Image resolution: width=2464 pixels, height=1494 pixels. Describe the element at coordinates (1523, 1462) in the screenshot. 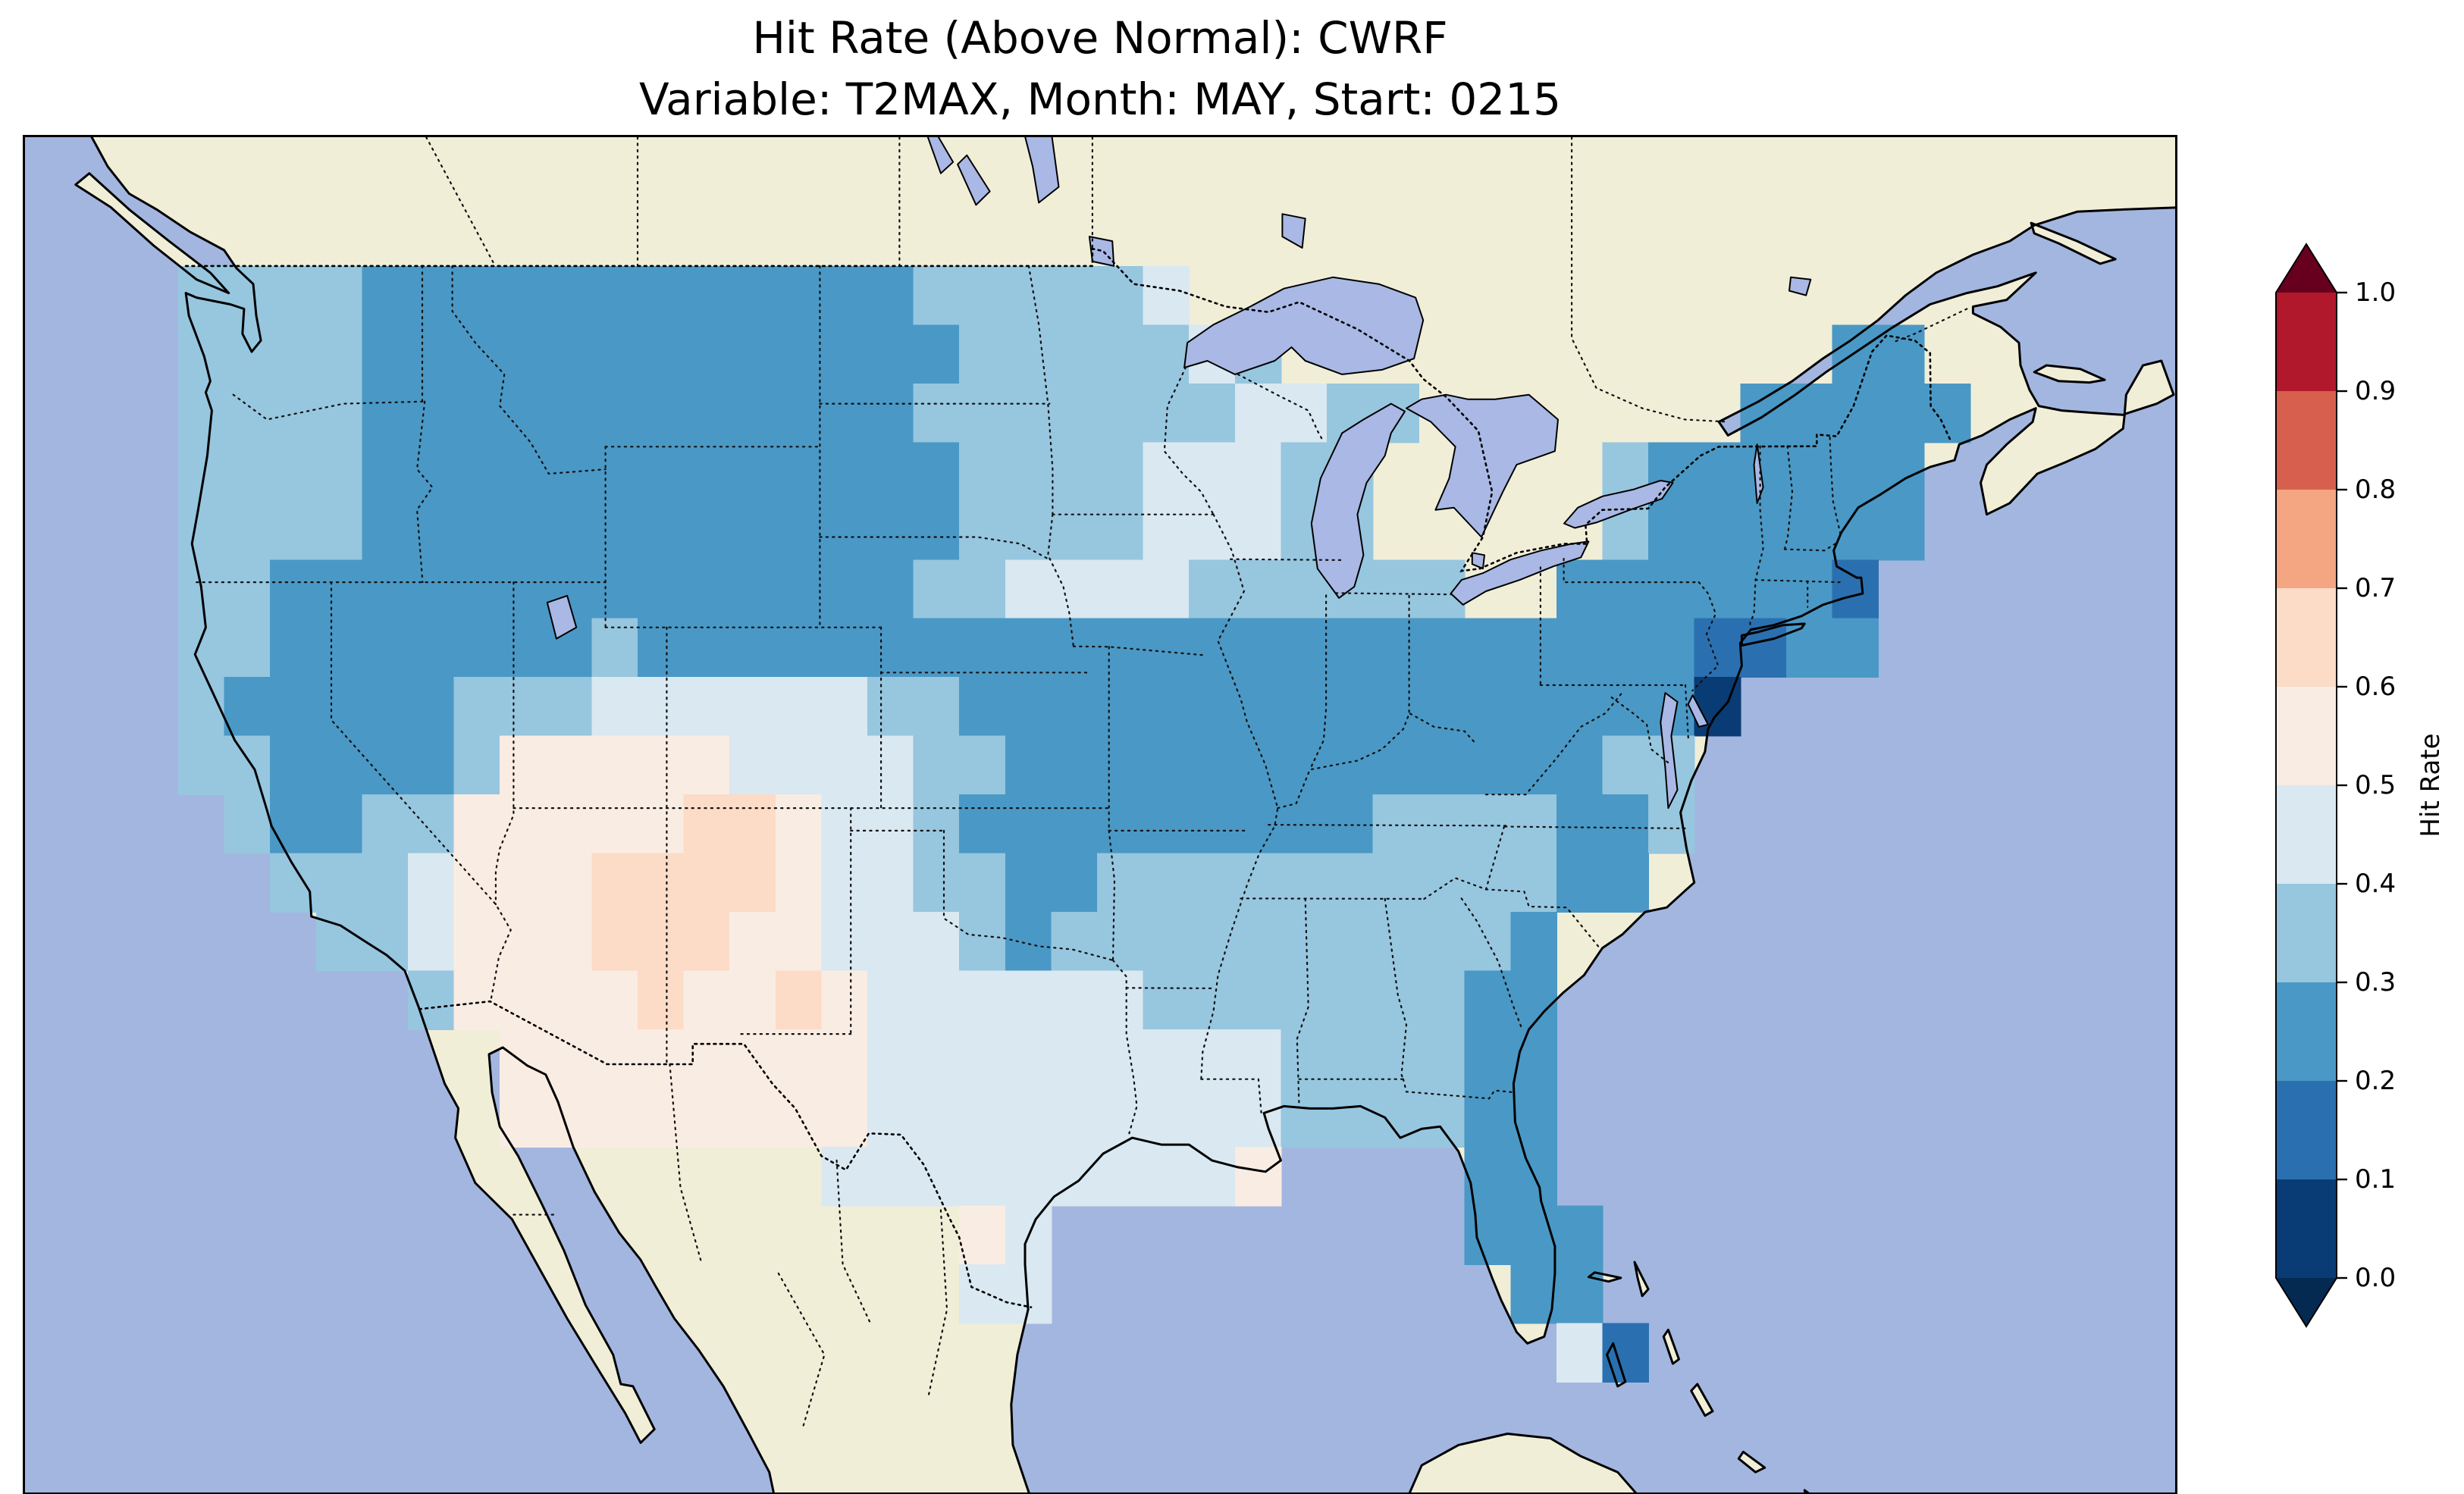

I see `island-coastline` at that location.